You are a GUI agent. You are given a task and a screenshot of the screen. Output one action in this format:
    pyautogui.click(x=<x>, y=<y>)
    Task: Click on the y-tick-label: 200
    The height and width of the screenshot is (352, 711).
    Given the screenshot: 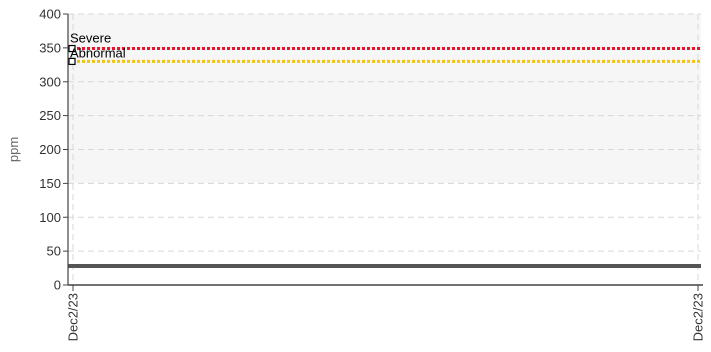 What is the action you would take?
    pyautogui.click(x=50, y=149)
    